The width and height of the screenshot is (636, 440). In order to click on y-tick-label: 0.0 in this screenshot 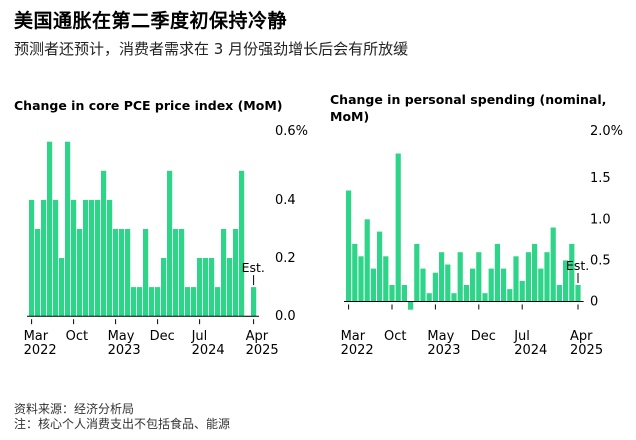, I will do `click(285, 316)`.